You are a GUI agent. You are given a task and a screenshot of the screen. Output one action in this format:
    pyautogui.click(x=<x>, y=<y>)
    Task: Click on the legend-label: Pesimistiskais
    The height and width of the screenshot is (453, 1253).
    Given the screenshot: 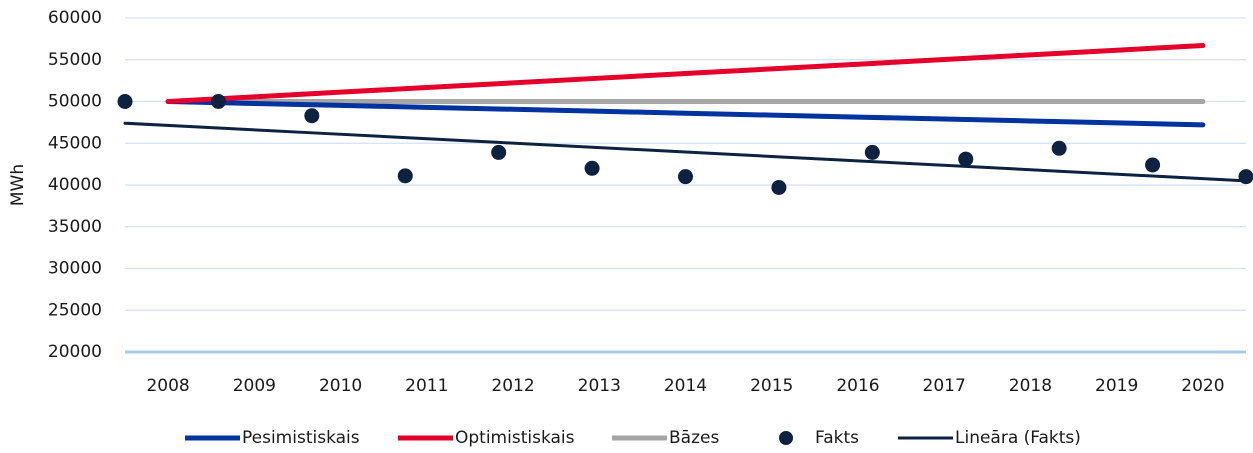 What is the action you would take?
    pyautogui.click(x=301, y=438)
    